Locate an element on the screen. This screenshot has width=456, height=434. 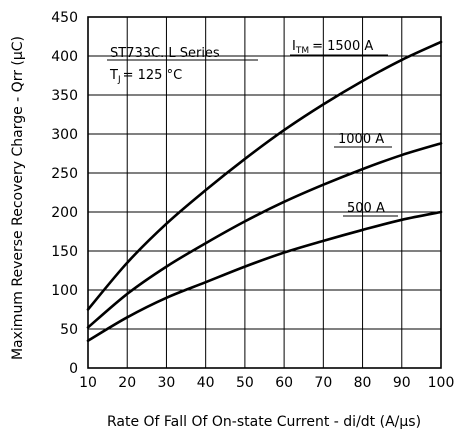
y-tick-label: 200 is located at coordinates (64, 213).